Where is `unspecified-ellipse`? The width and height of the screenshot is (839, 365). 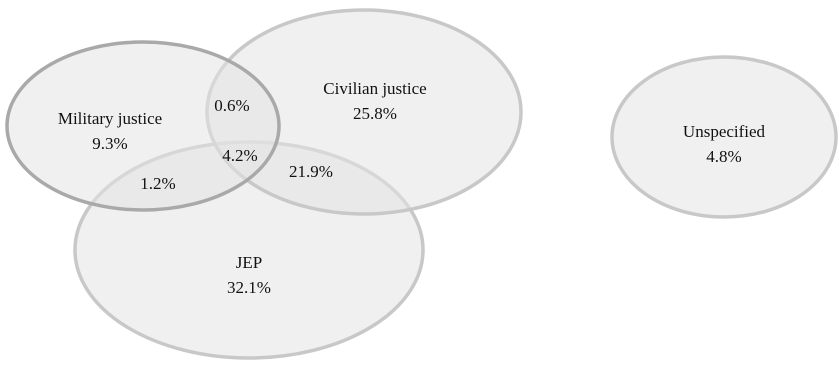
unspecified-ellipse is located at coordinates (724, 137).